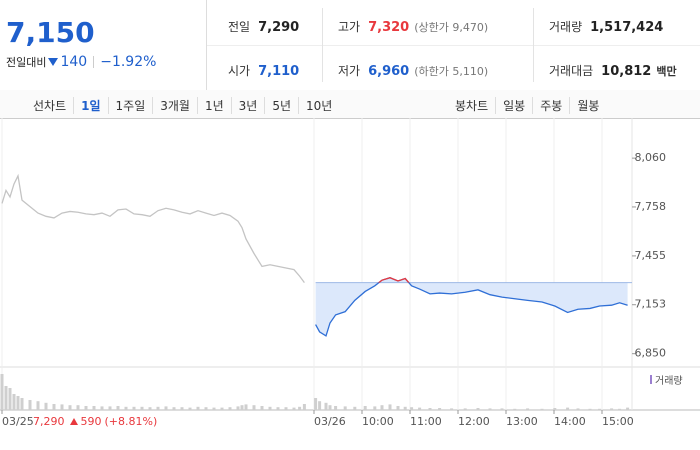 This screenshot has width=700, height=450. I want to click on summary-cell: 저가 6,960 (하한가 5,110), so click(413, 69).